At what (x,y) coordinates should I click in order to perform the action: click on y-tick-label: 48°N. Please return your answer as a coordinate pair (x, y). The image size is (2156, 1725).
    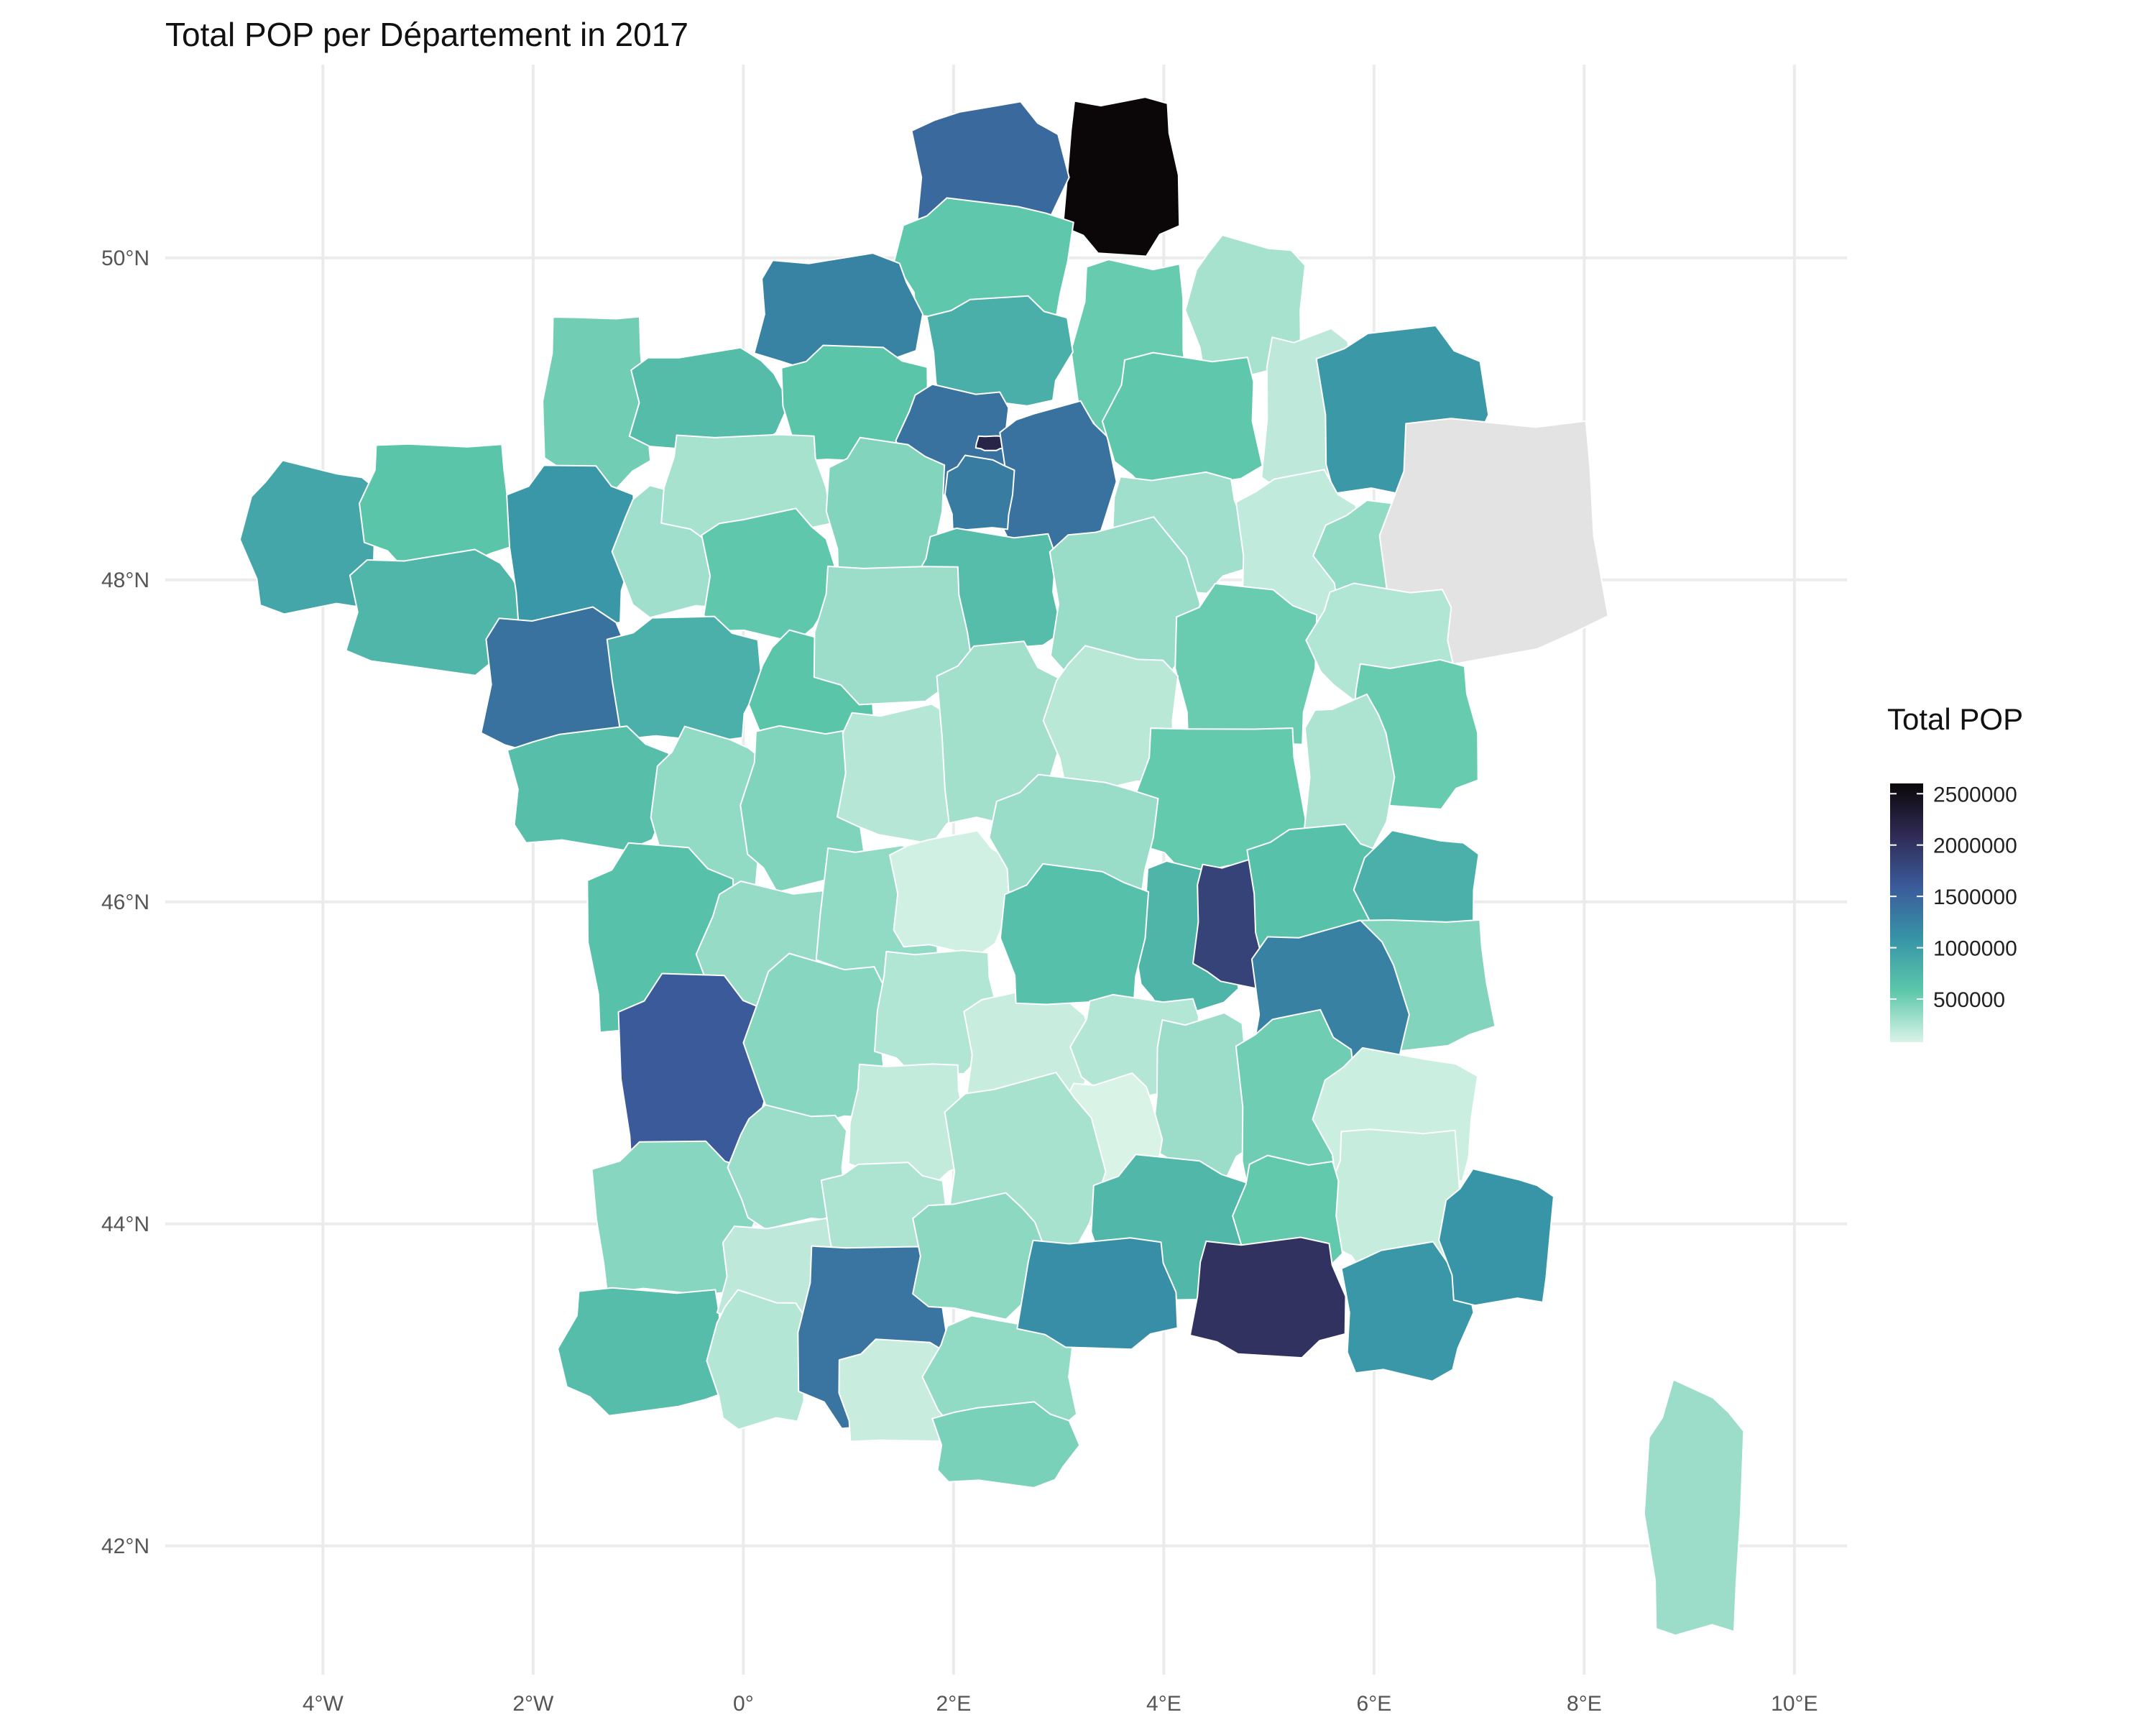
    Looking at the image, I should click on (125, 580).